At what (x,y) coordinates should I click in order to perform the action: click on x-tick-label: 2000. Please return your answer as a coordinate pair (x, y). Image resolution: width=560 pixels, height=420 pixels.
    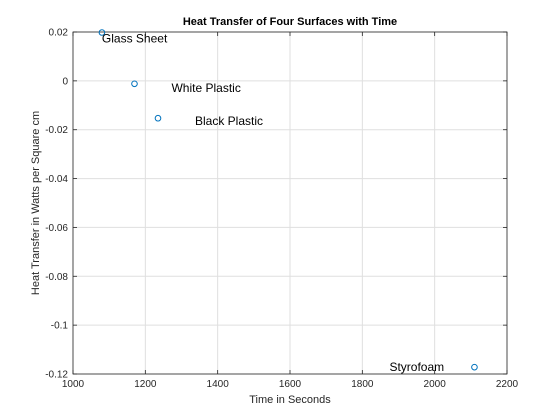
    Looking at the image, I should click on (435, 384).